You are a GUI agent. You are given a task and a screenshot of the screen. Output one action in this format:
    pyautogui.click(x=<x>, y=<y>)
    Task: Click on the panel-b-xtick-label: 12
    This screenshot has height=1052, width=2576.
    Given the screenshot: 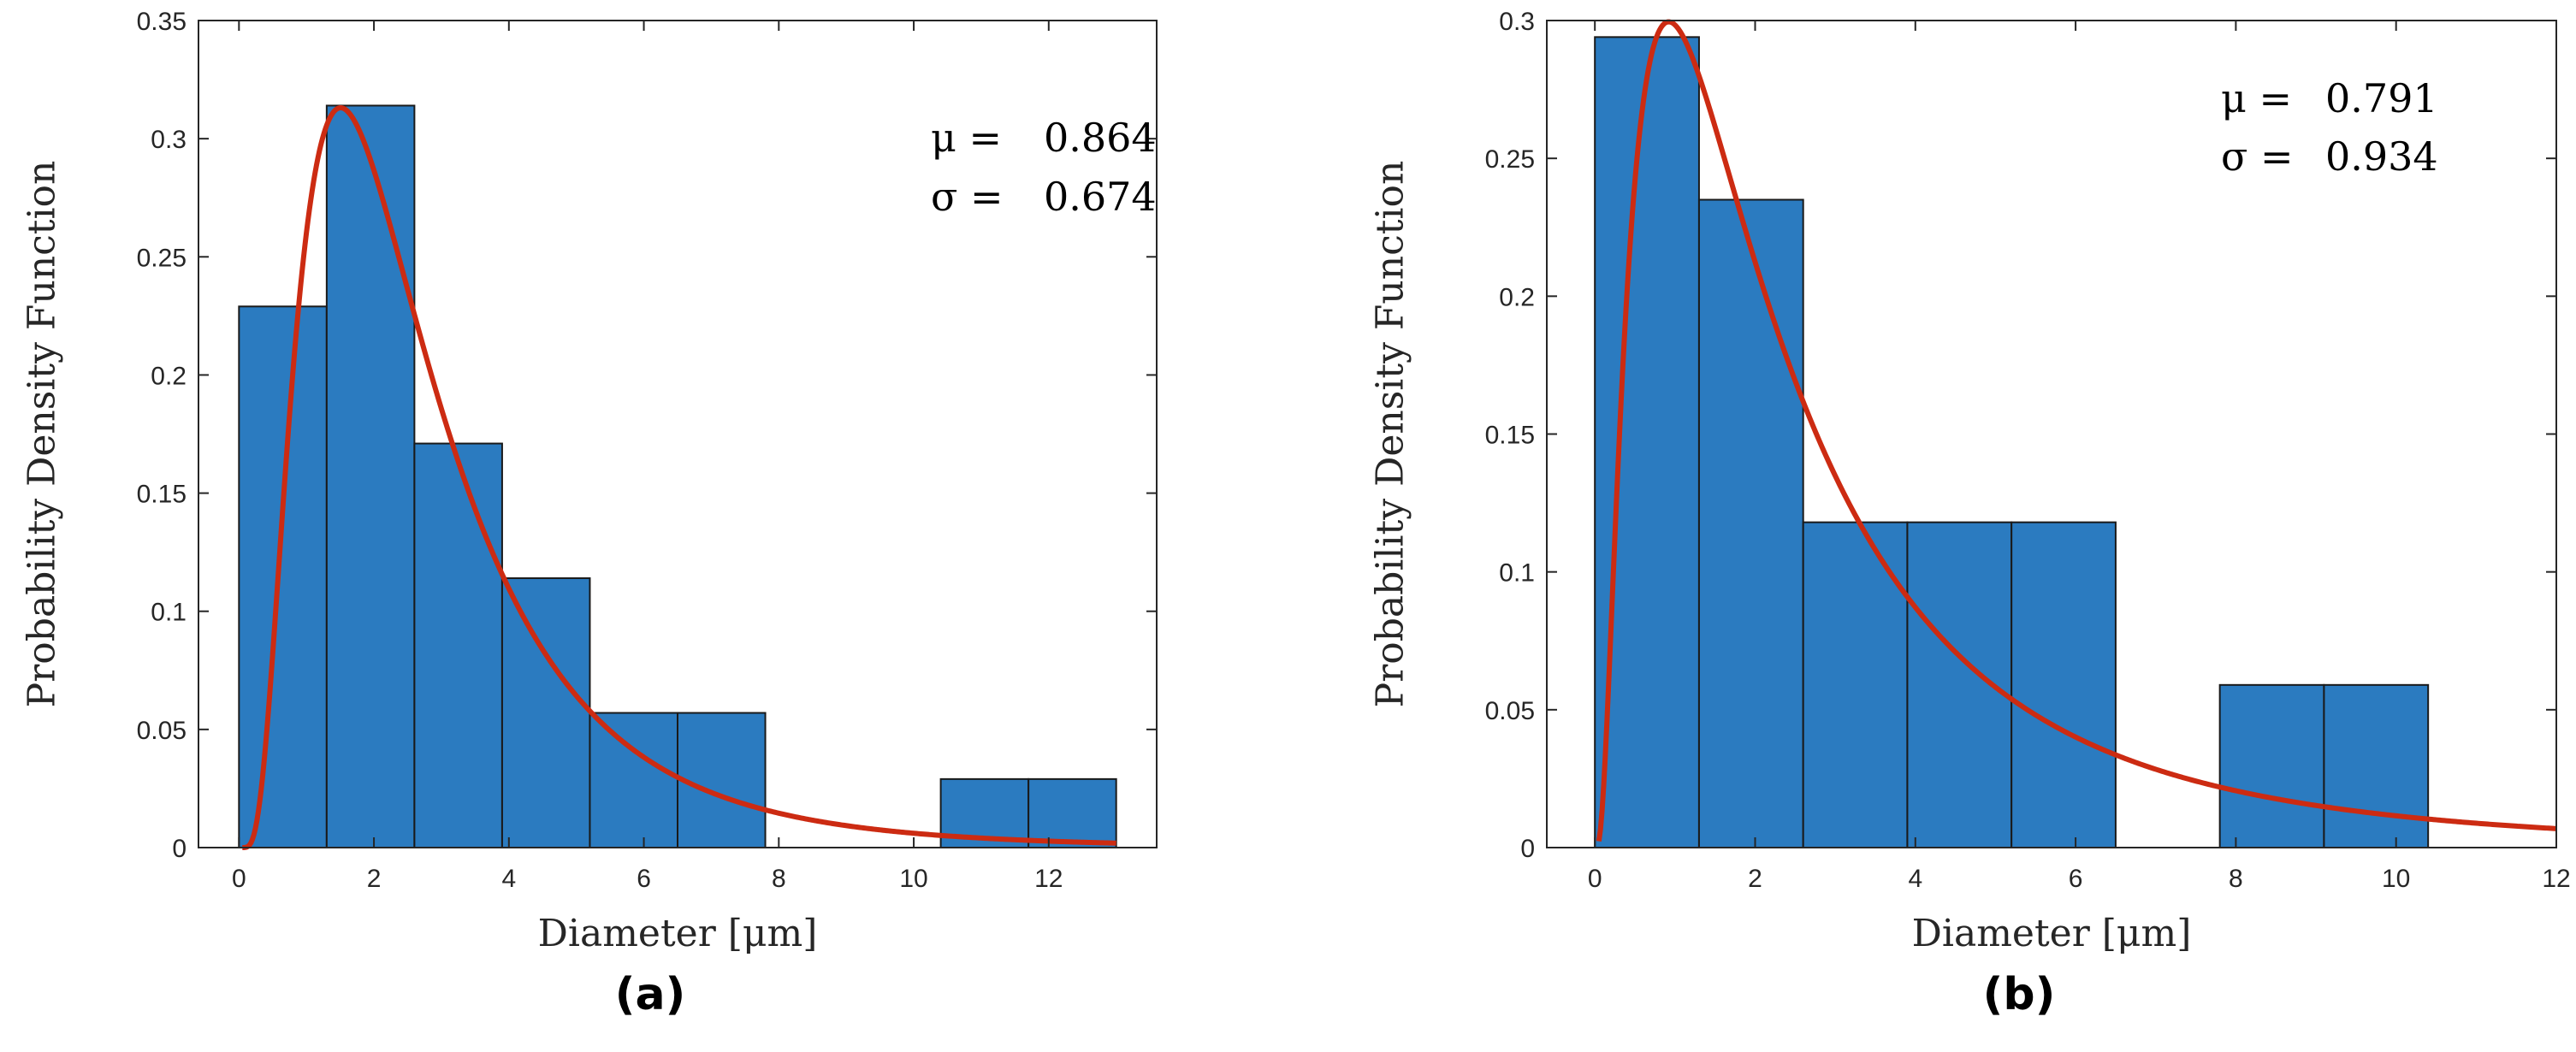 What is the action you would take?
    pyautogui.click(x=2556, y=879)
    